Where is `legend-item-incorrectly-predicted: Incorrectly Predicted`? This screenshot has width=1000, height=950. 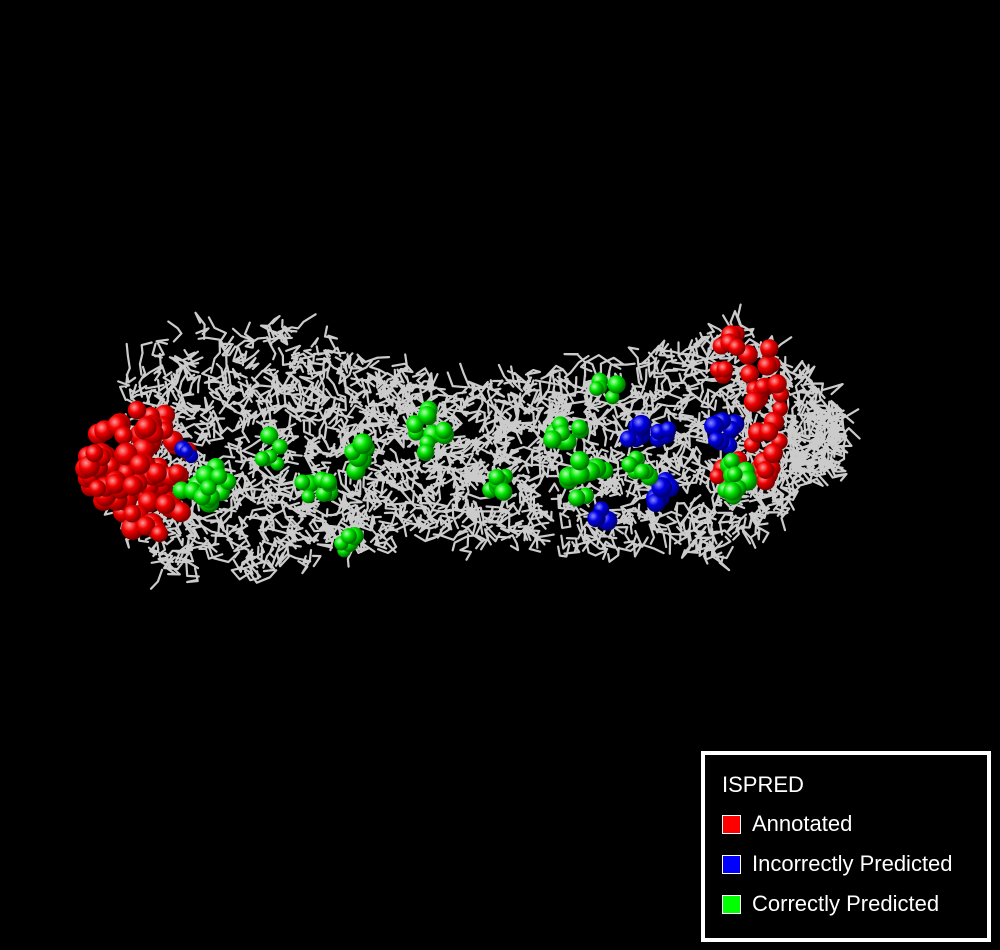 legend-item-incorrectly-predicted: Incorrectly Predicted is located at coordinates (837, 863).